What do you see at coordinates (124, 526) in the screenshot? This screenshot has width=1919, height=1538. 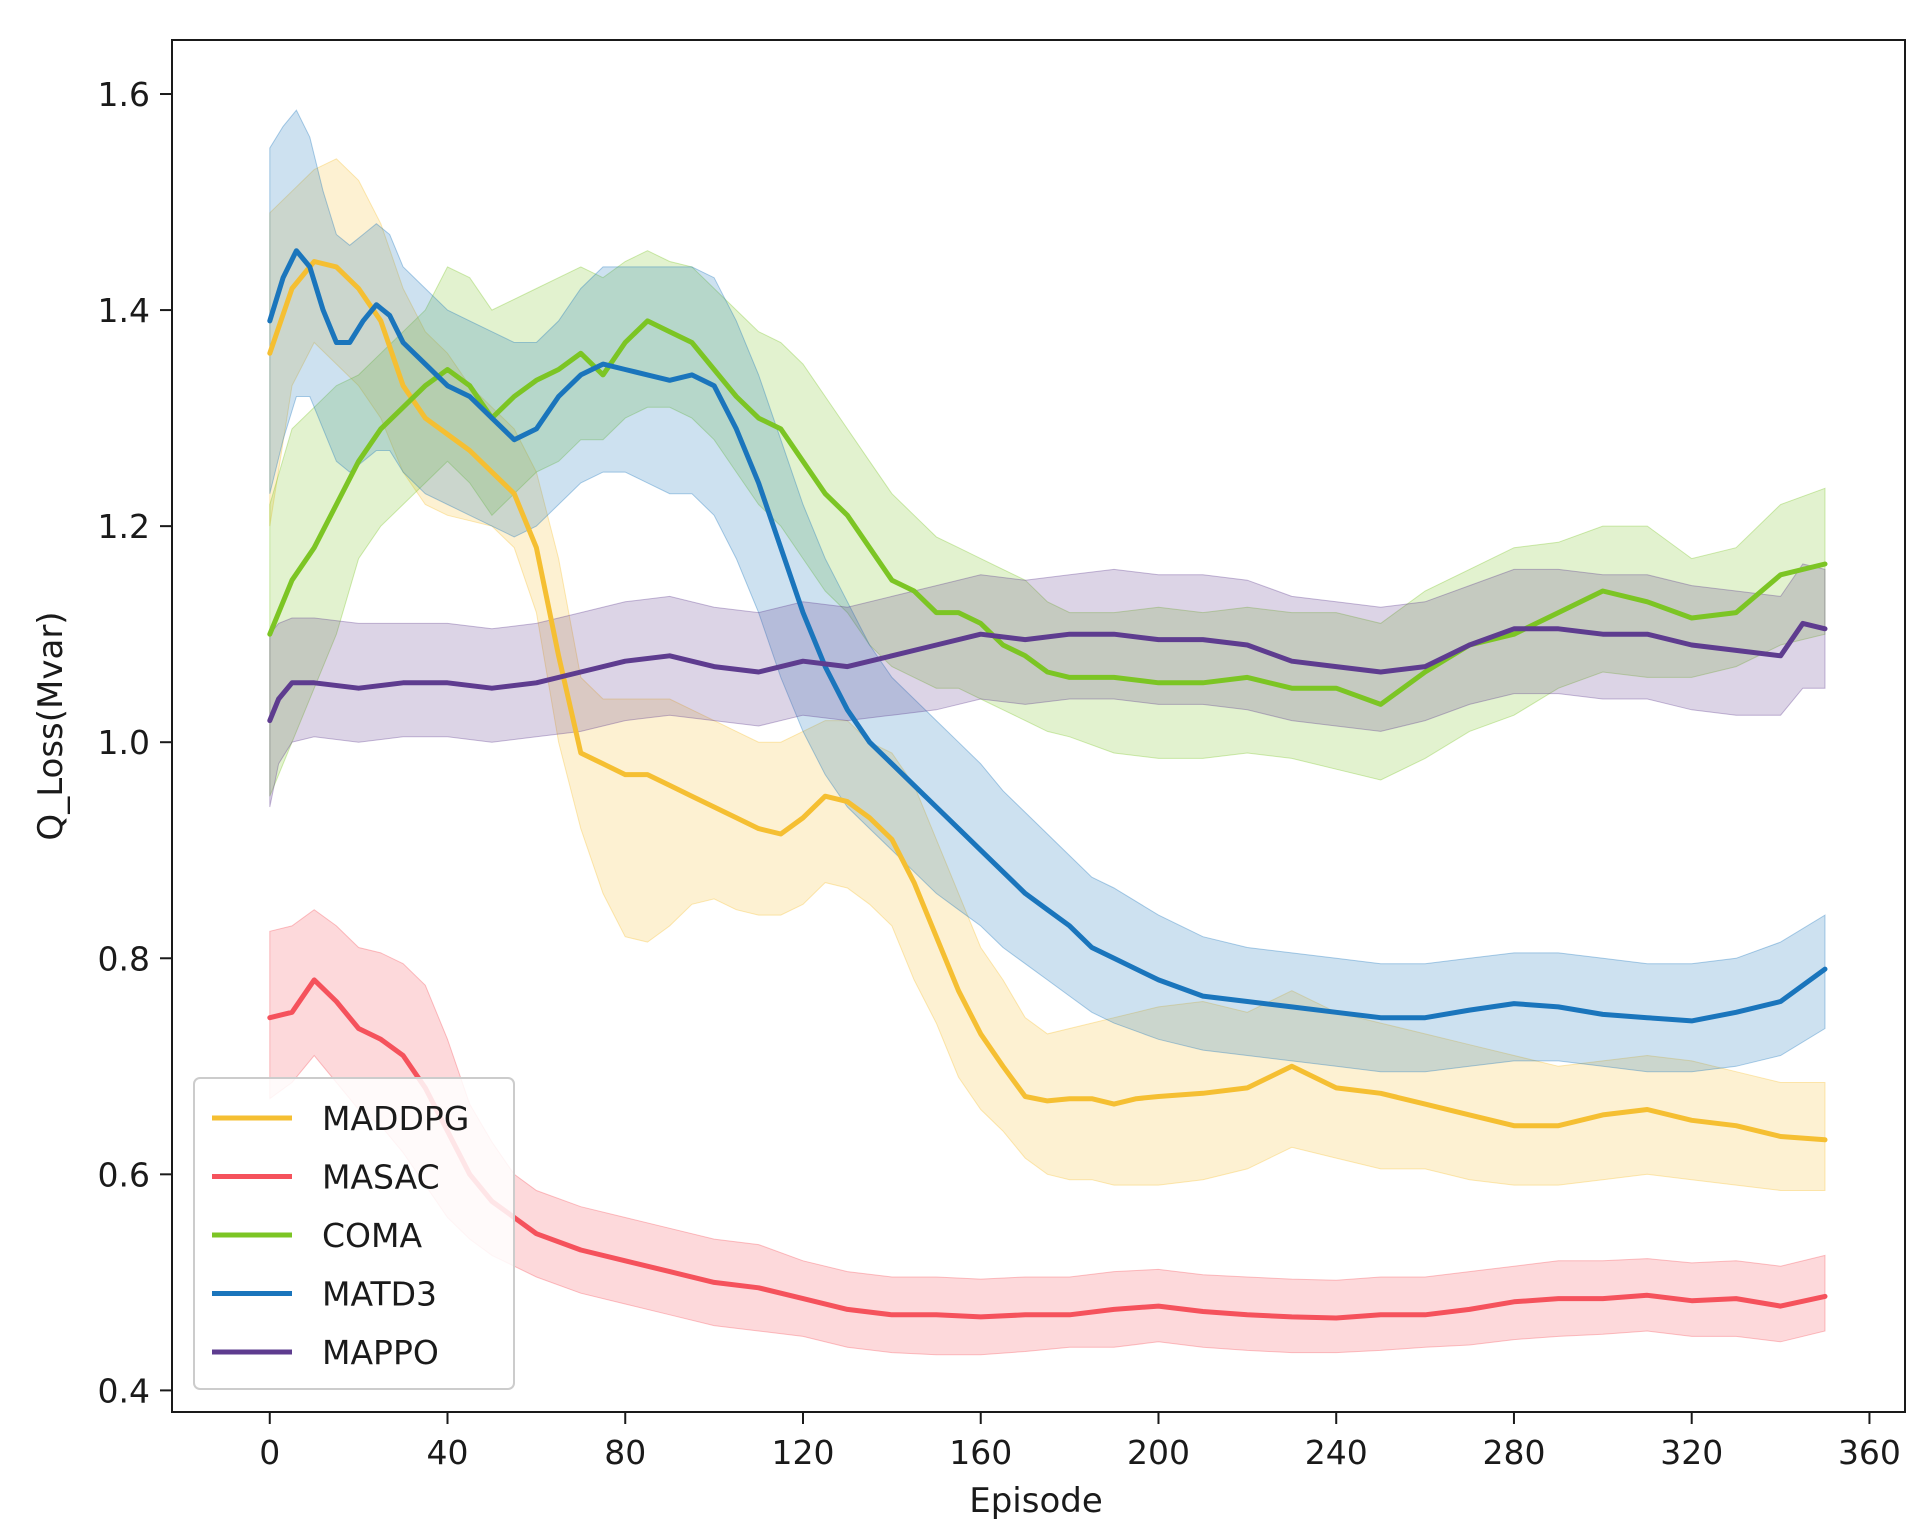 I see `y-tick-label: 1.2` at bounding box center [124, 526].